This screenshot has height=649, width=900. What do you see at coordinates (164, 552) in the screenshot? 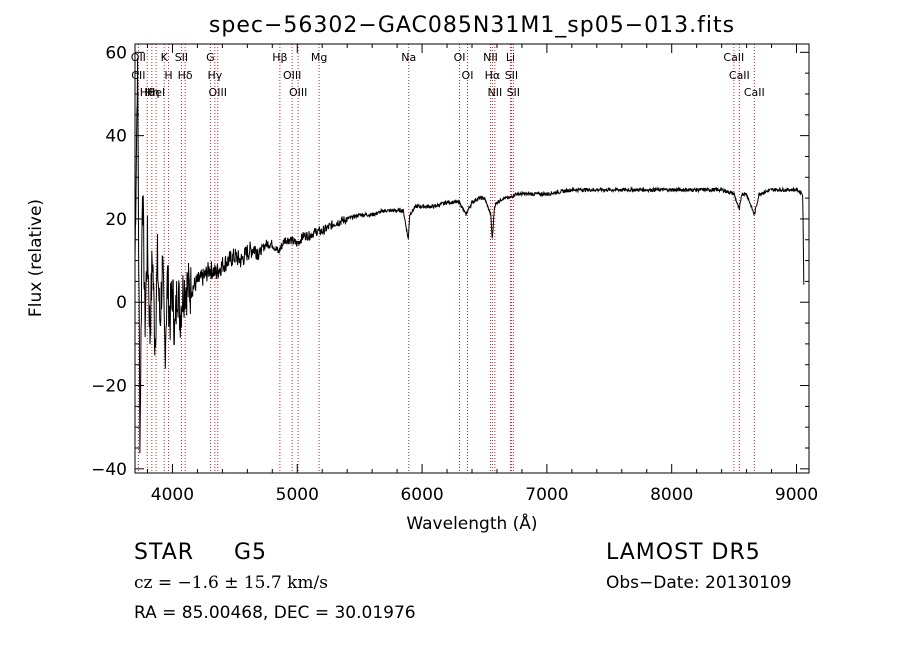
I see `object-class: STAR` at bounding box center [164, 552].